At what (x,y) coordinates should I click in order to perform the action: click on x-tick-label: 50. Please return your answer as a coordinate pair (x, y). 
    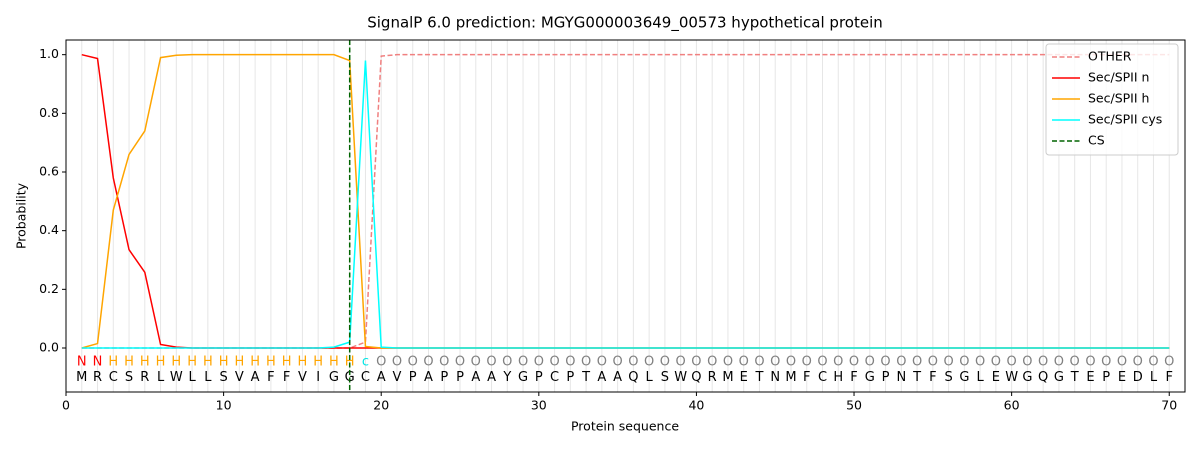
    Looking at the image, I should click on (854, 405).